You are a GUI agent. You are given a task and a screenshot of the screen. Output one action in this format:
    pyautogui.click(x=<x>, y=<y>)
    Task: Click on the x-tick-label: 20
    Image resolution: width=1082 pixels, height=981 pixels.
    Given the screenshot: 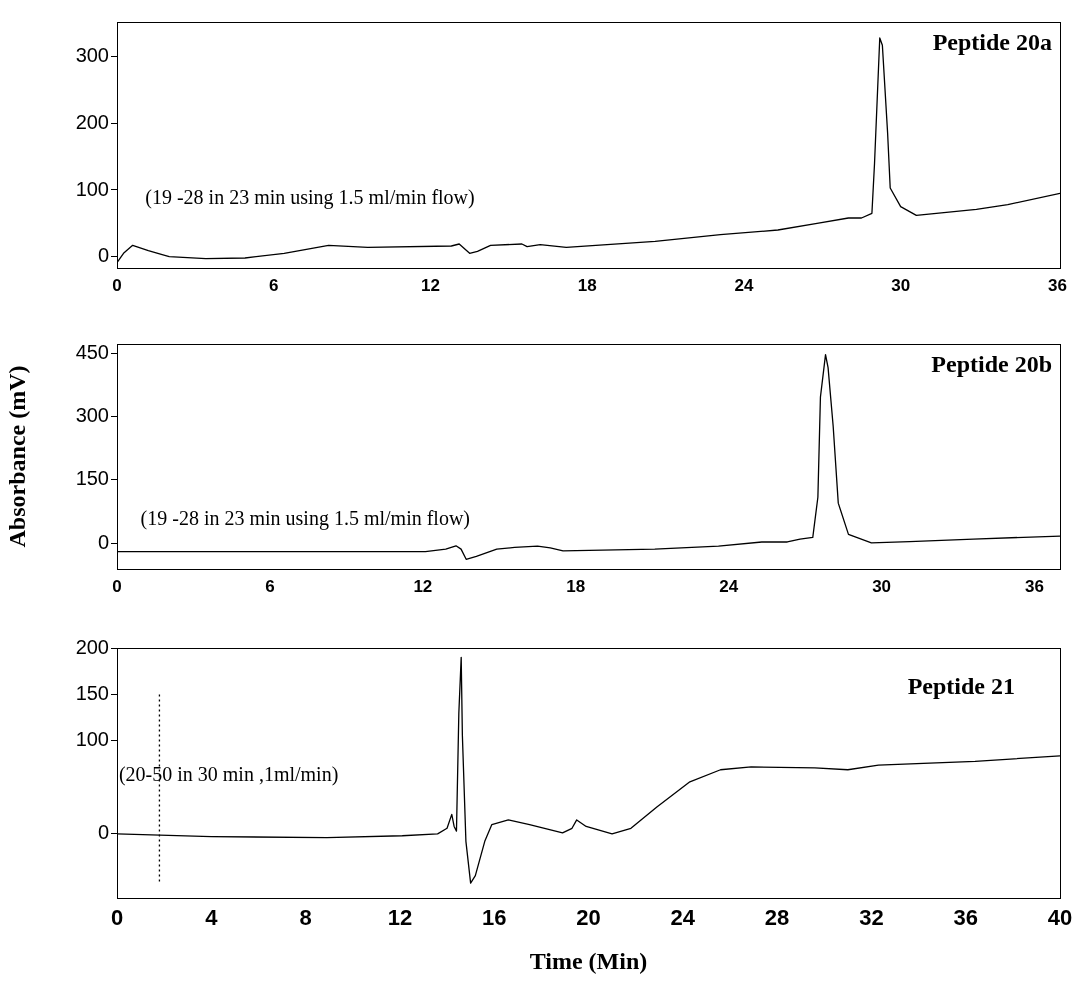 What is the action you would take?
    pyautogui.click(x=588, y=918)
    